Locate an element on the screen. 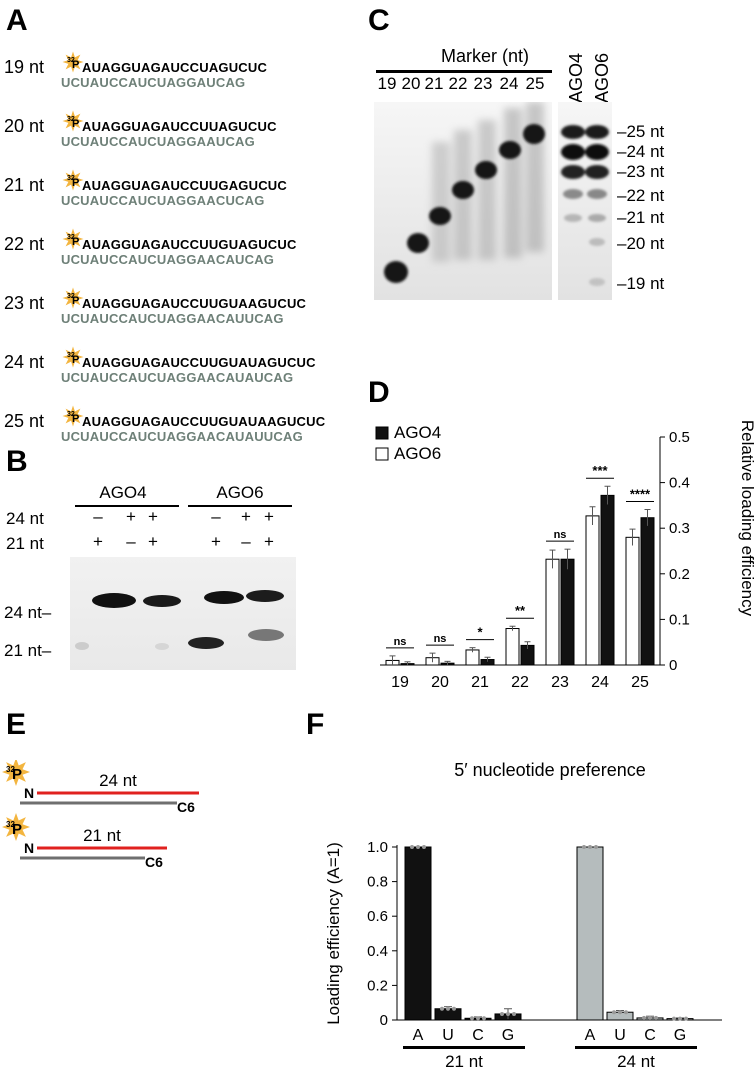  antisense-strand-sequence: UCUAUCCAUCUAGGAACAUAUCAG is located at coordinates (177, 377).